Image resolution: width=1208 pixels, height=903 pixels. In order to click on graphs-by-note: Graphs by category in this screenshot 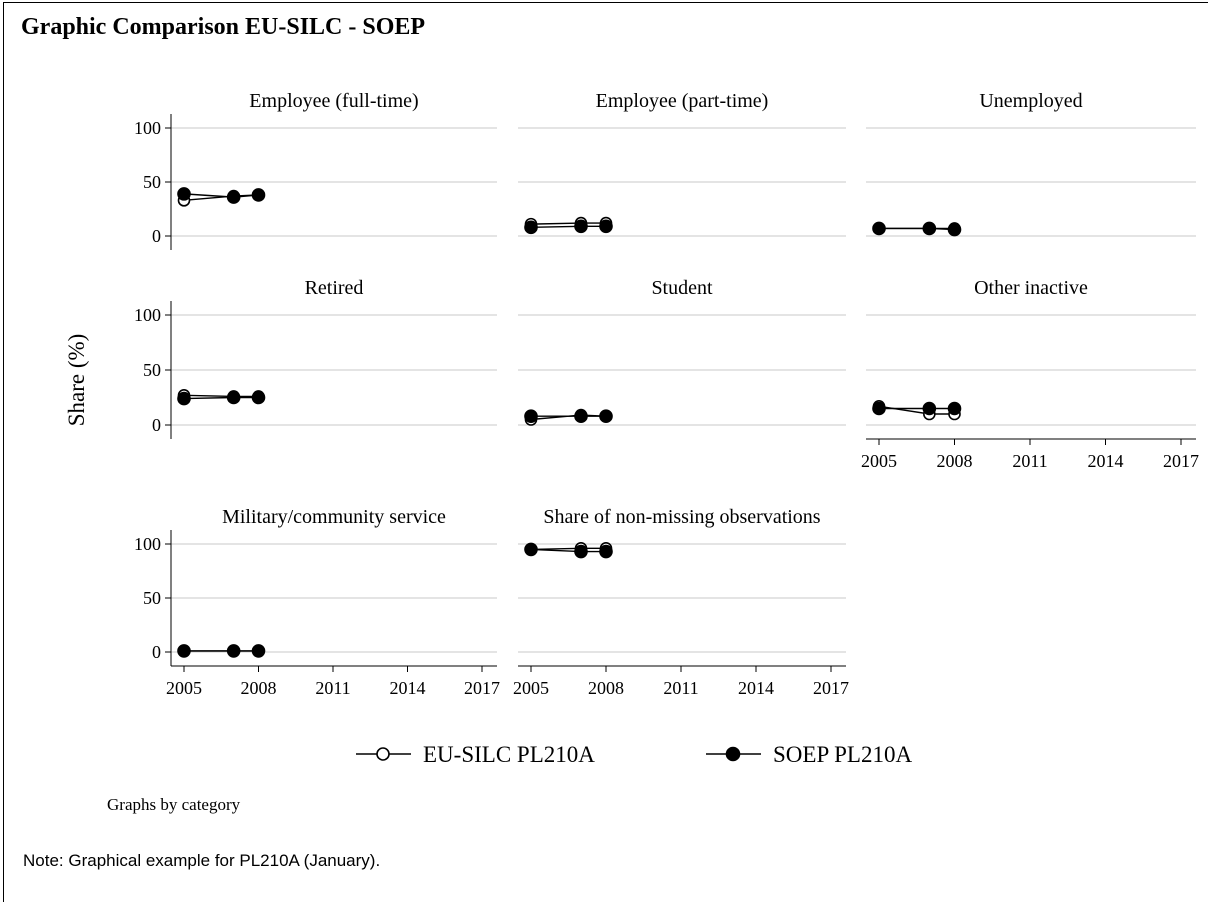, I will do `click(174, 804)`.